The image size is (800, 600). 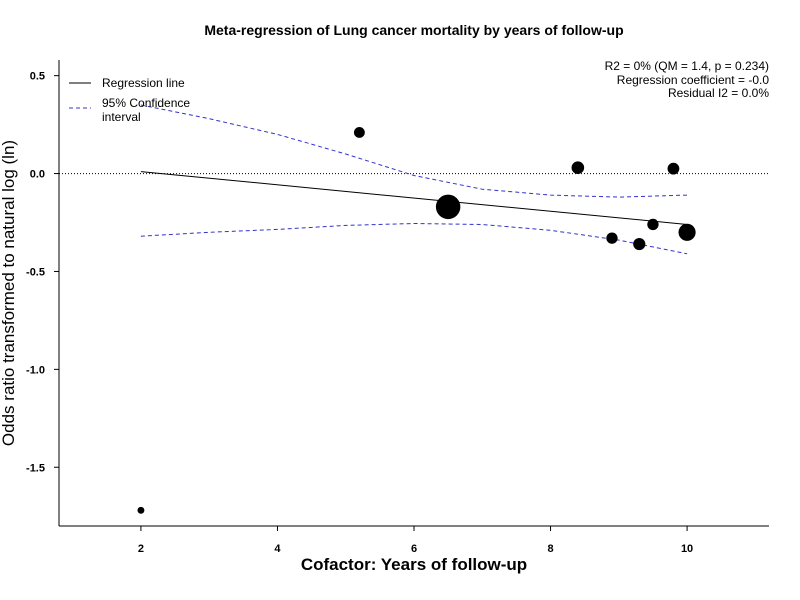 What do you see at coordinates (415, 540) in the screenshot?
I see `x-ticks: 2 4 6 8 10` at bounding box center [415, 540].